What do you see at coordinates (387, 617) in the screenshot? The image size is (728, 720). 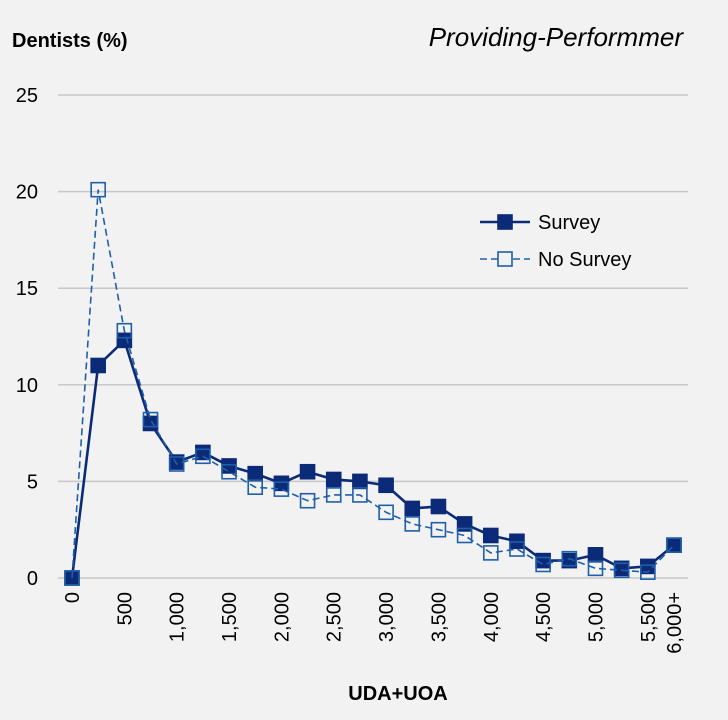 I see `x-tick-label: 3,000` at bounding box center [387, 617].